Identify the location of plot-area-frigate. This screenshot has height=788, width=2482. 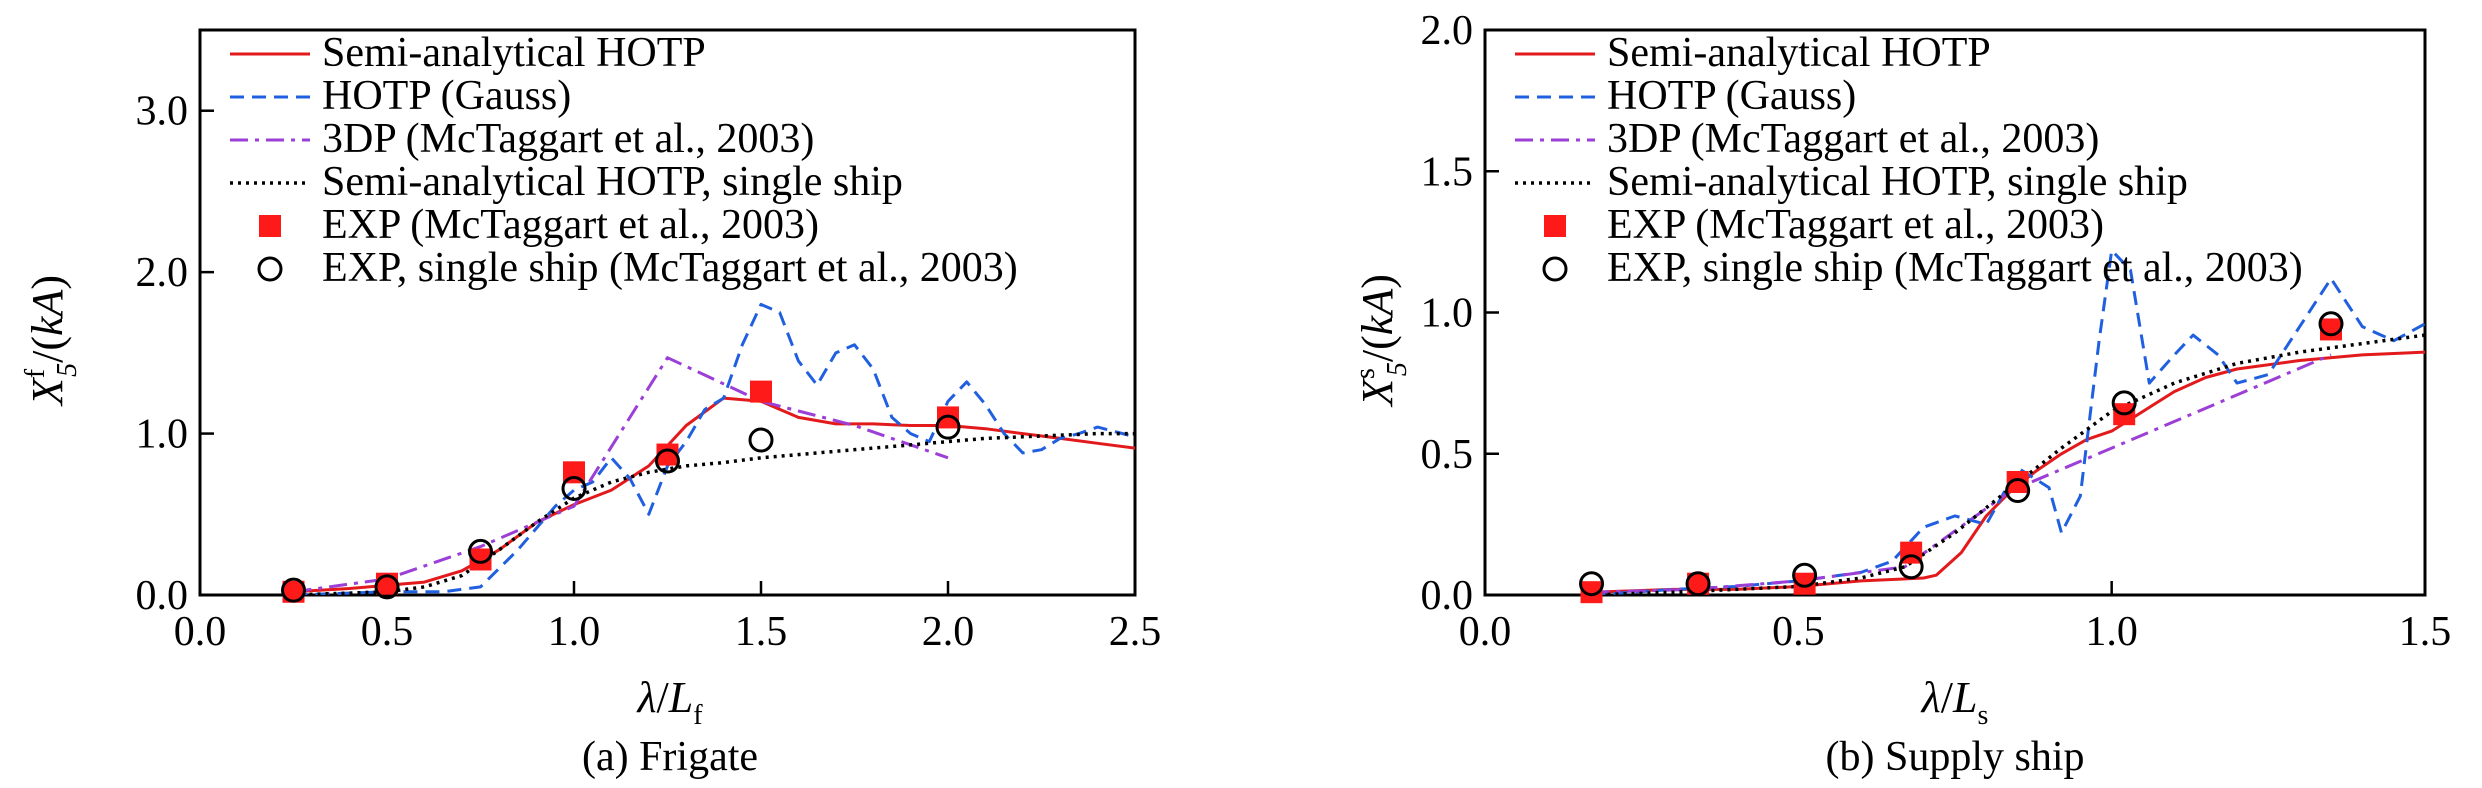
(714, 448).